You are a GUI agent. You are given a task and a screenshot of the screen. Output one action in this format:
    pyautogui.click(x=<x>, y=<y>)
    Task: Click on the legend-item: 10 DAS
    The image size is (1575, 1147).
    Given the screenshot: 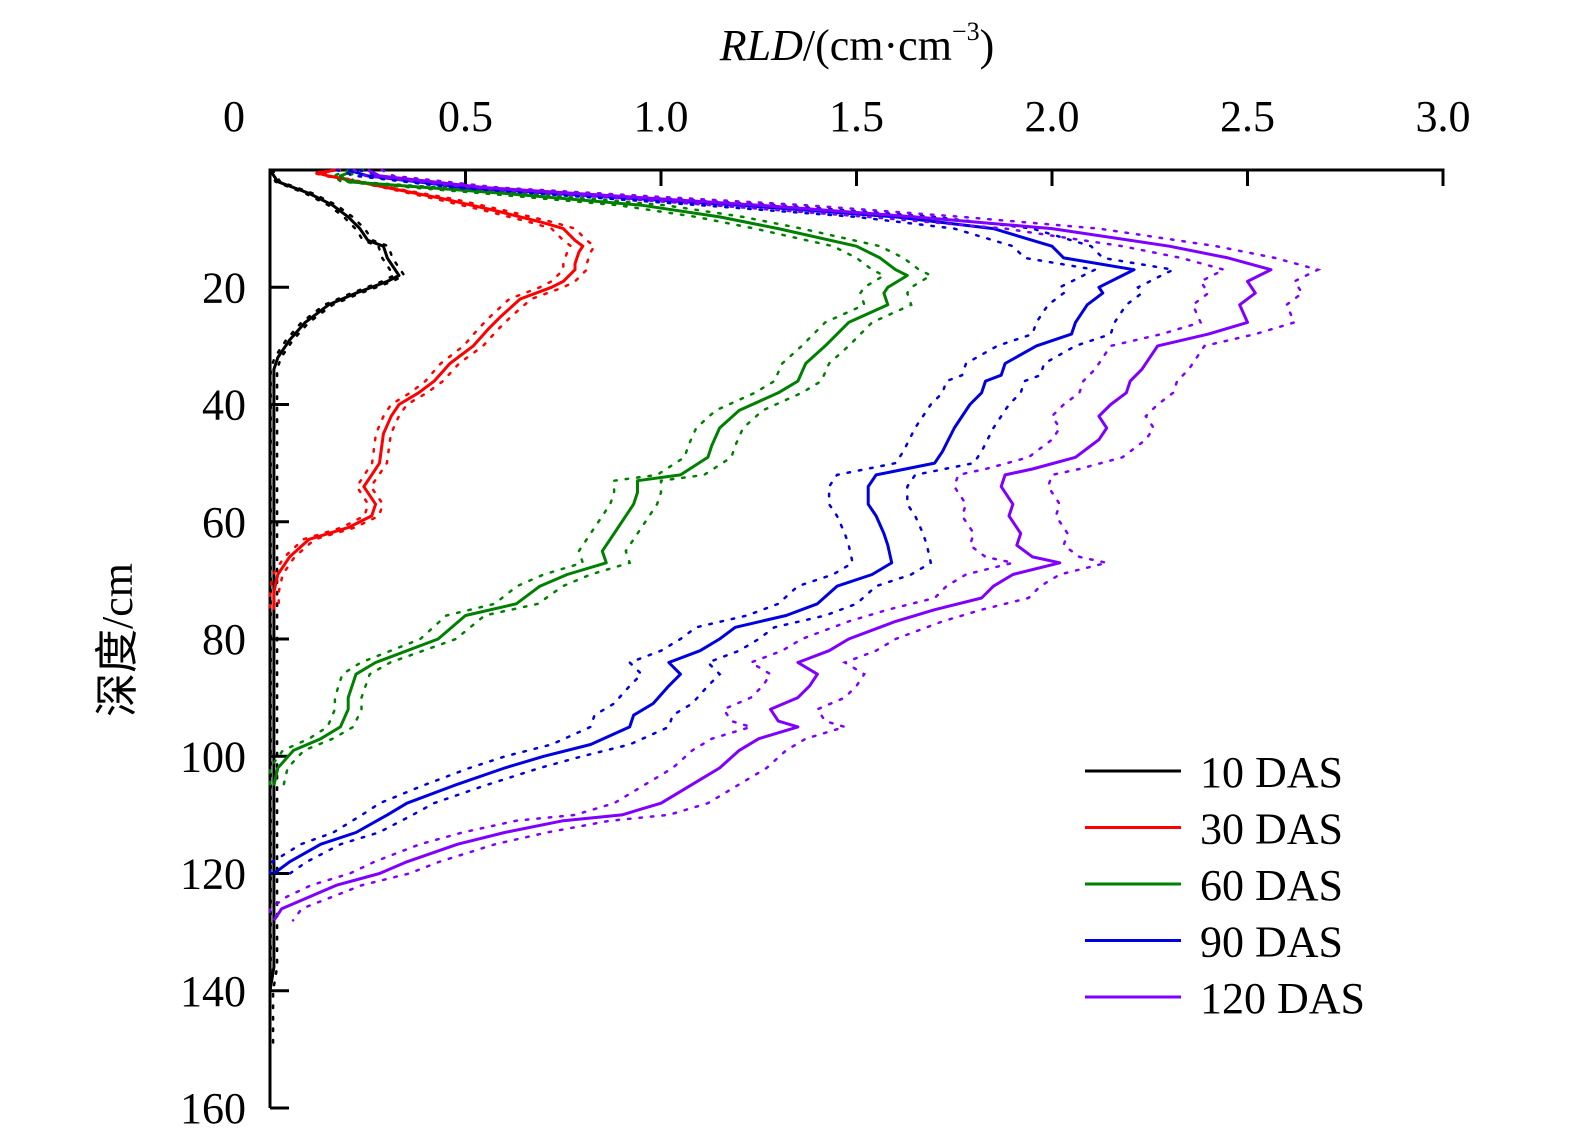 What is the action you would take?
    pyautogui.click(x=1214, y=772)
    